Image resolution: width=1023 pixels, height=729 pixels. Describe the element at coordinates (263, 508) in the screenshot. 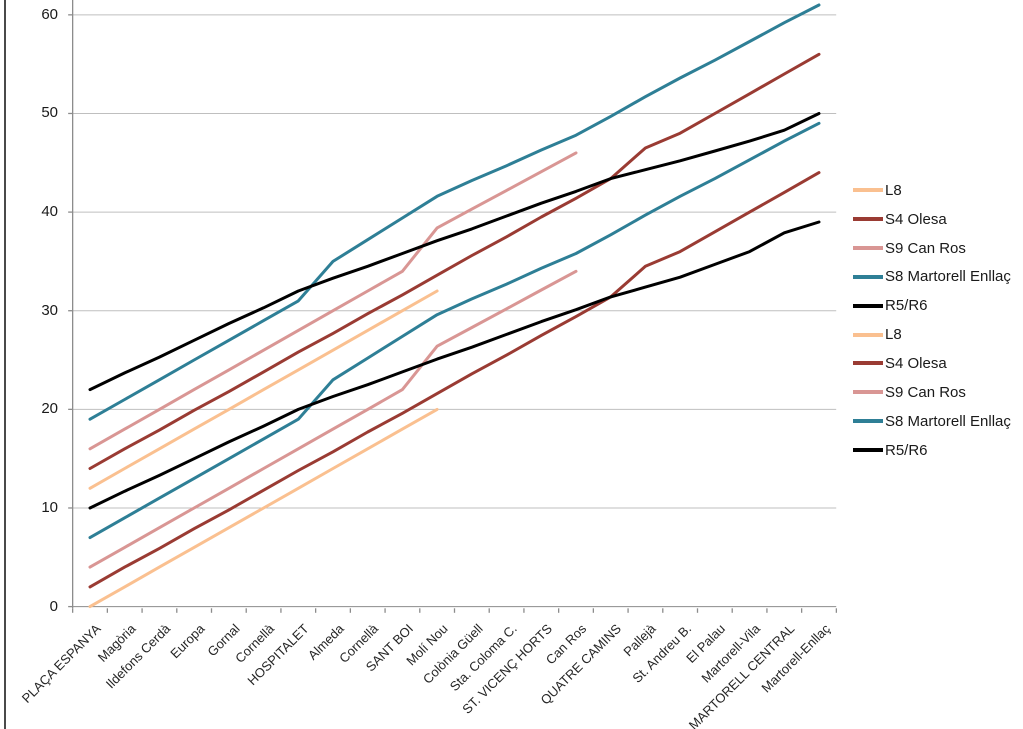

I see `series-line-lower-l8` at that location.